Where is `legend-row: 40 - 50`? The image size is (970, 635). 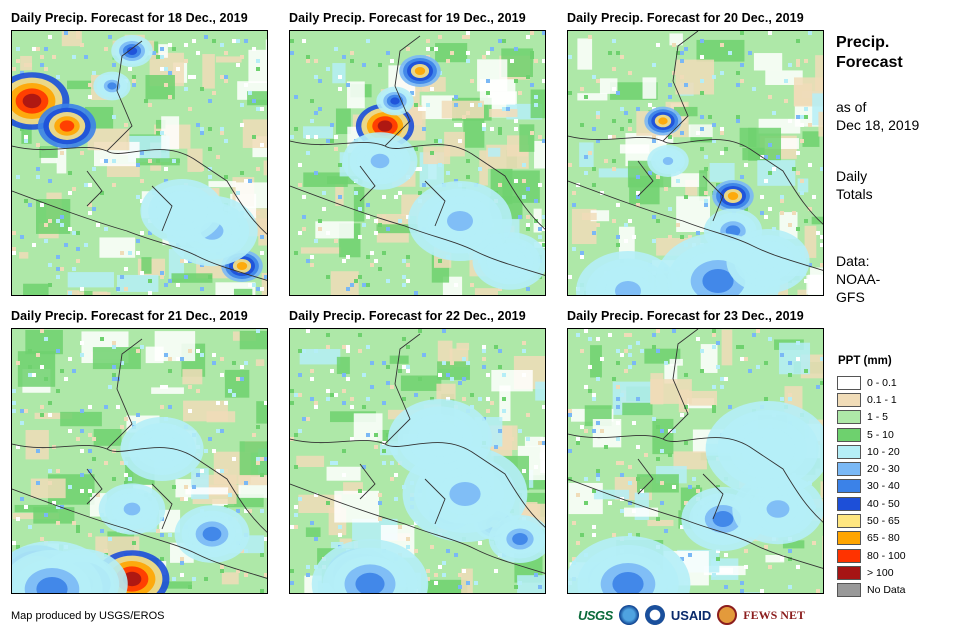
legend-row: 40 - 50 is located at coordinates (871, 503).